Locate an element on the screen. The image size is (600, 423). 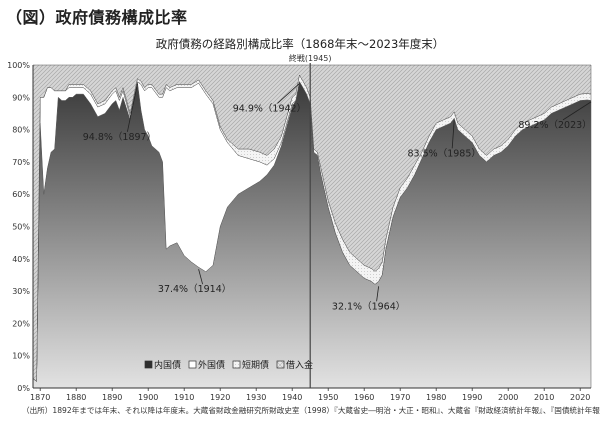
y-tick-label: 60% is located at coordinates (21, 194).